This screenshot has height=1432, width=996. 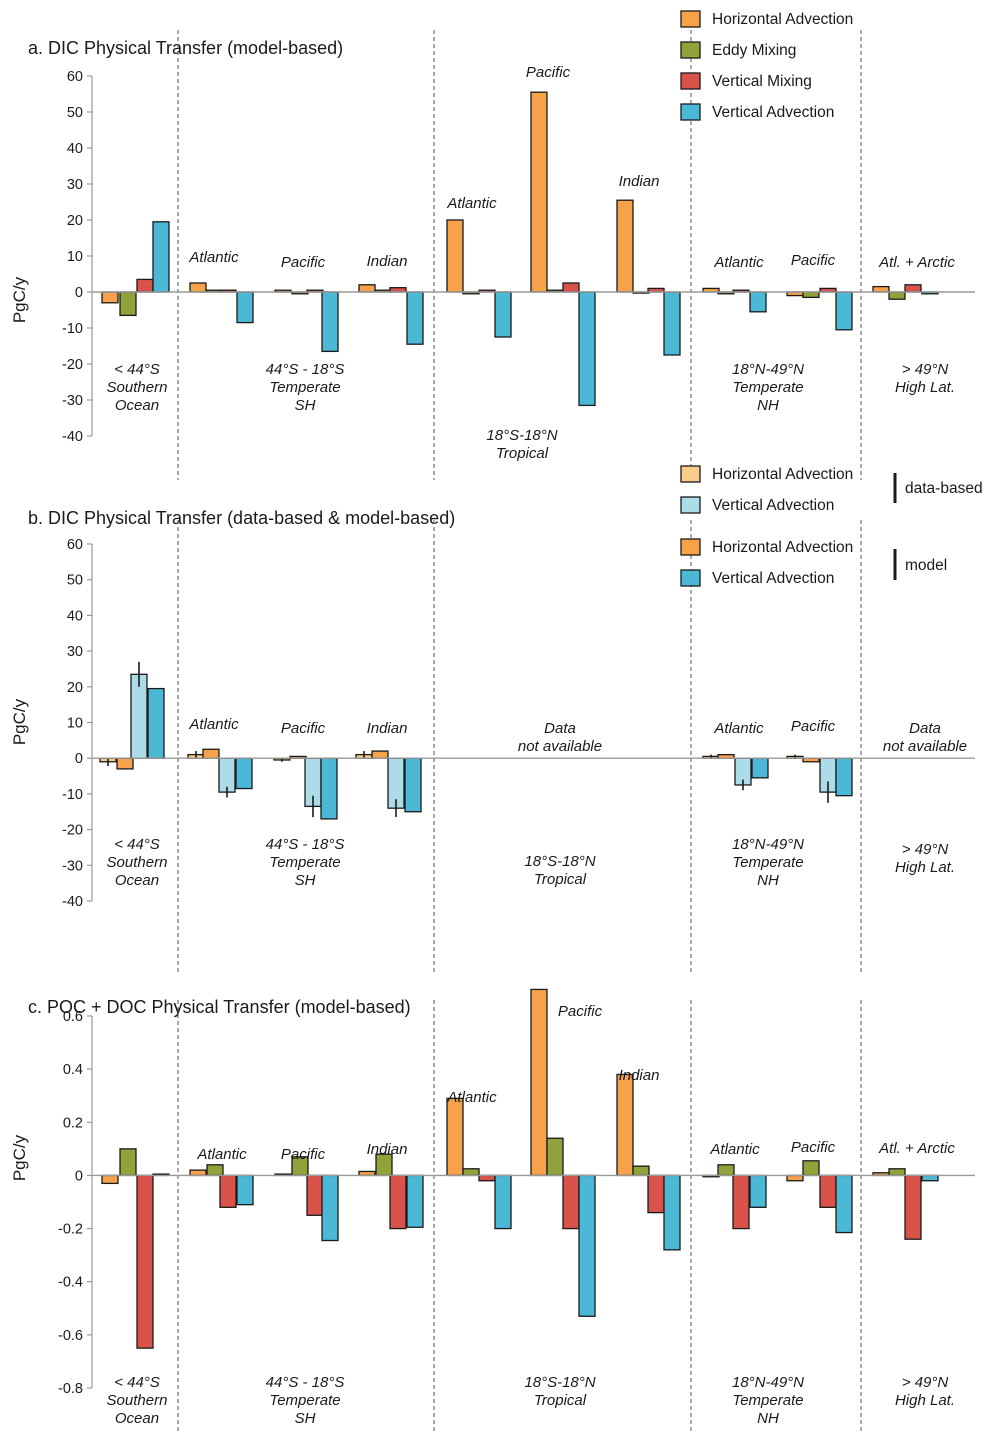 What do you see at coordinates (690, 474) in the screenshot?
I see `legend-b-data-horizontal-swatch` at bounding box center [690, 474].